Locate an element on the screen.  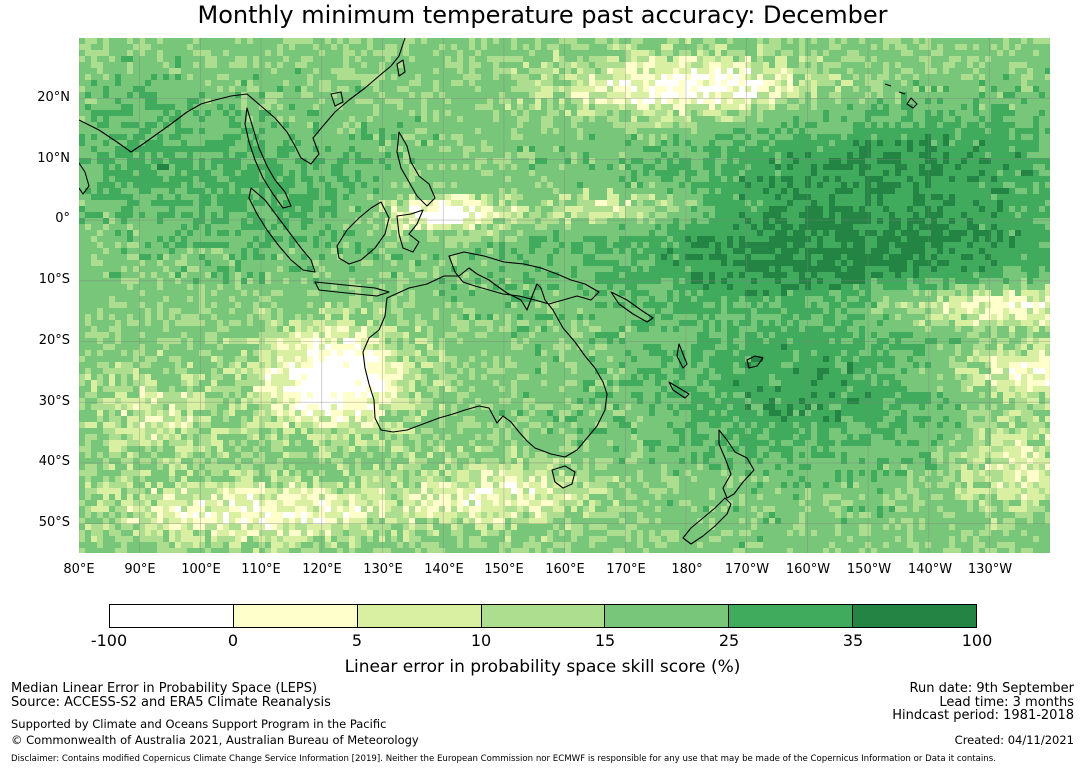
coastline-malay-peninsula is located at coordinates (268, 158).